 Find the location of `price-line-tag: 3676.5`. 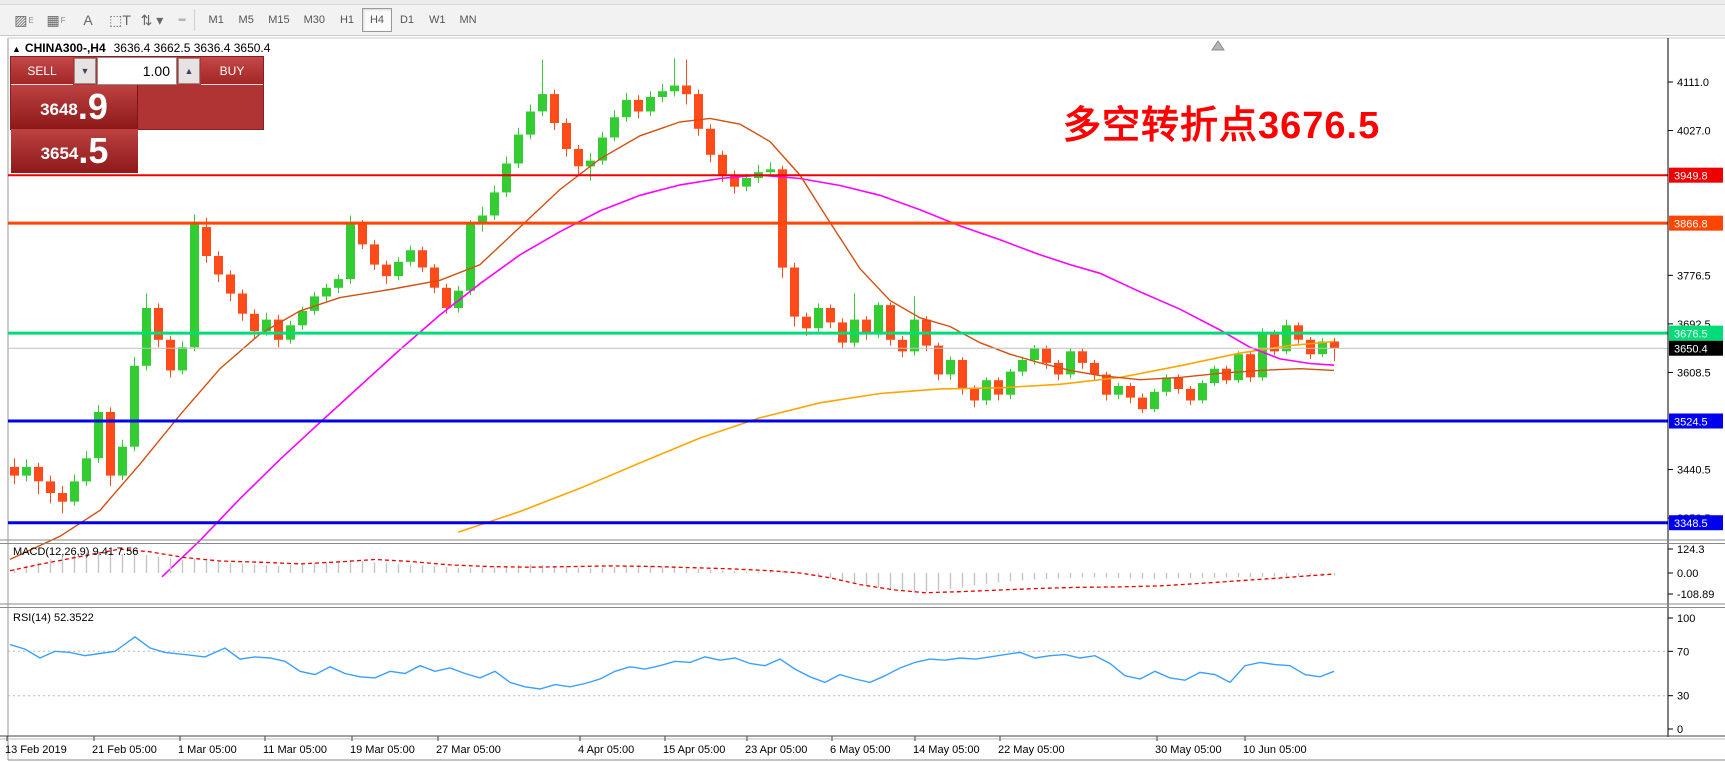

price-line-tag: 3676.5 is located at coordinates (1691, 335).